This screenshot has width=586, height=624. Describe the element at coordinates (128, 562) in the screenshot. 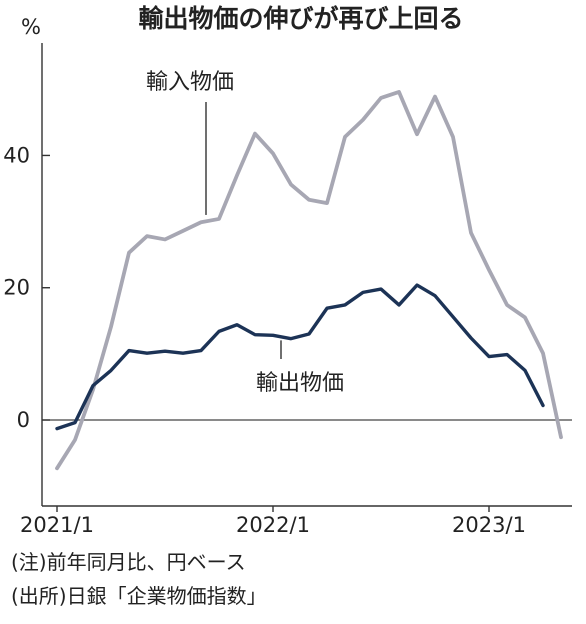

I see `note-line-1: (注)前年同月比、円ベース` at that location.